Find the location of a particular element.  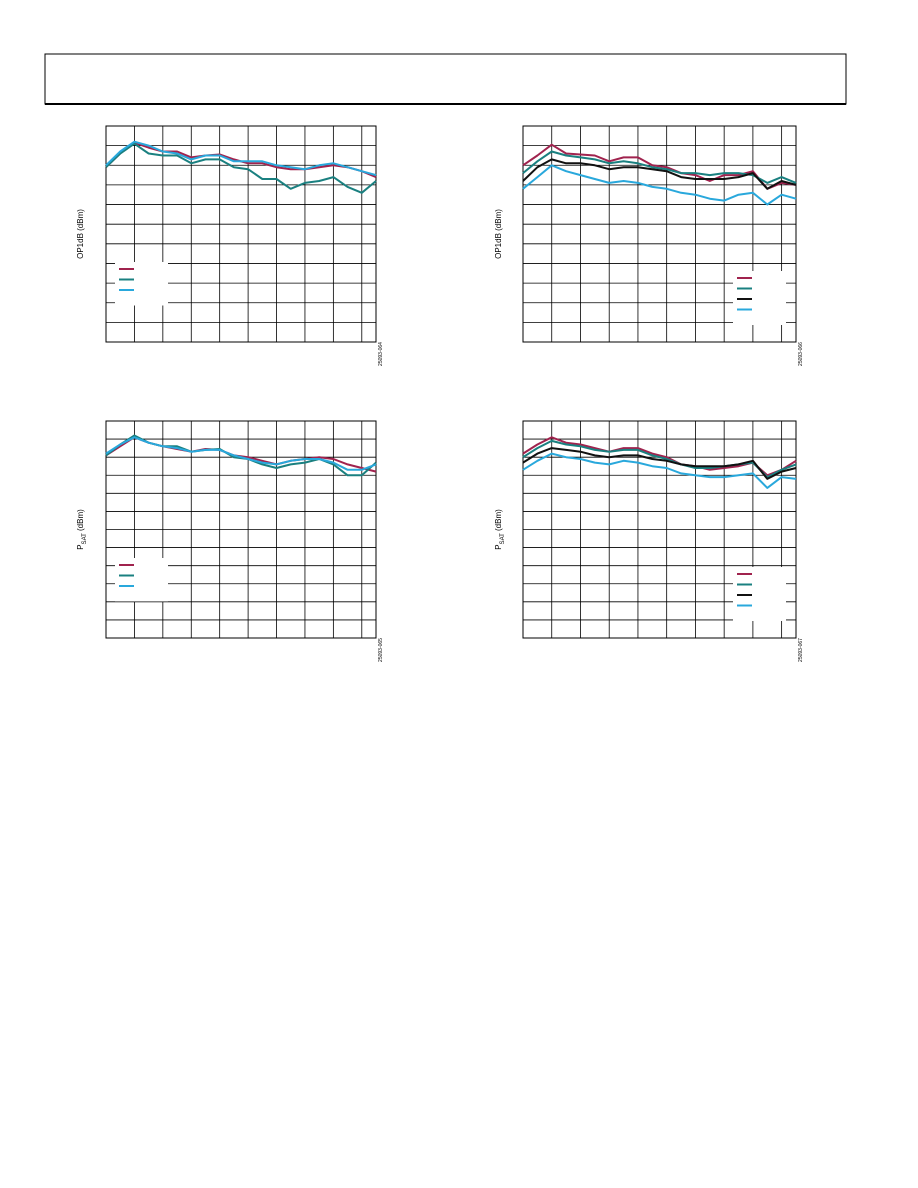

chart: PSAT (dBm) 25093-065 is located at coordinates (230, 541).